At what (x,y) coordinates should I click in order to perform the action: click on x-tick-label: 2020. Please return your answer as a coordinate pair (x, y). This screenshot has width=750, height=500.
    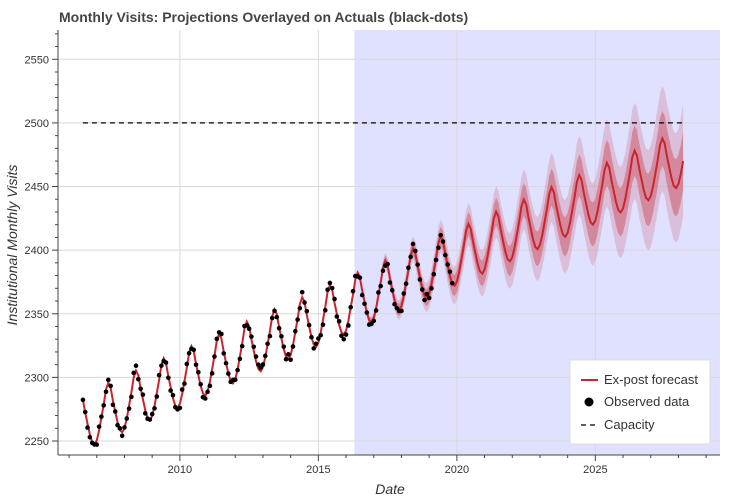
    Looking at the image, I should click on (457, 470).